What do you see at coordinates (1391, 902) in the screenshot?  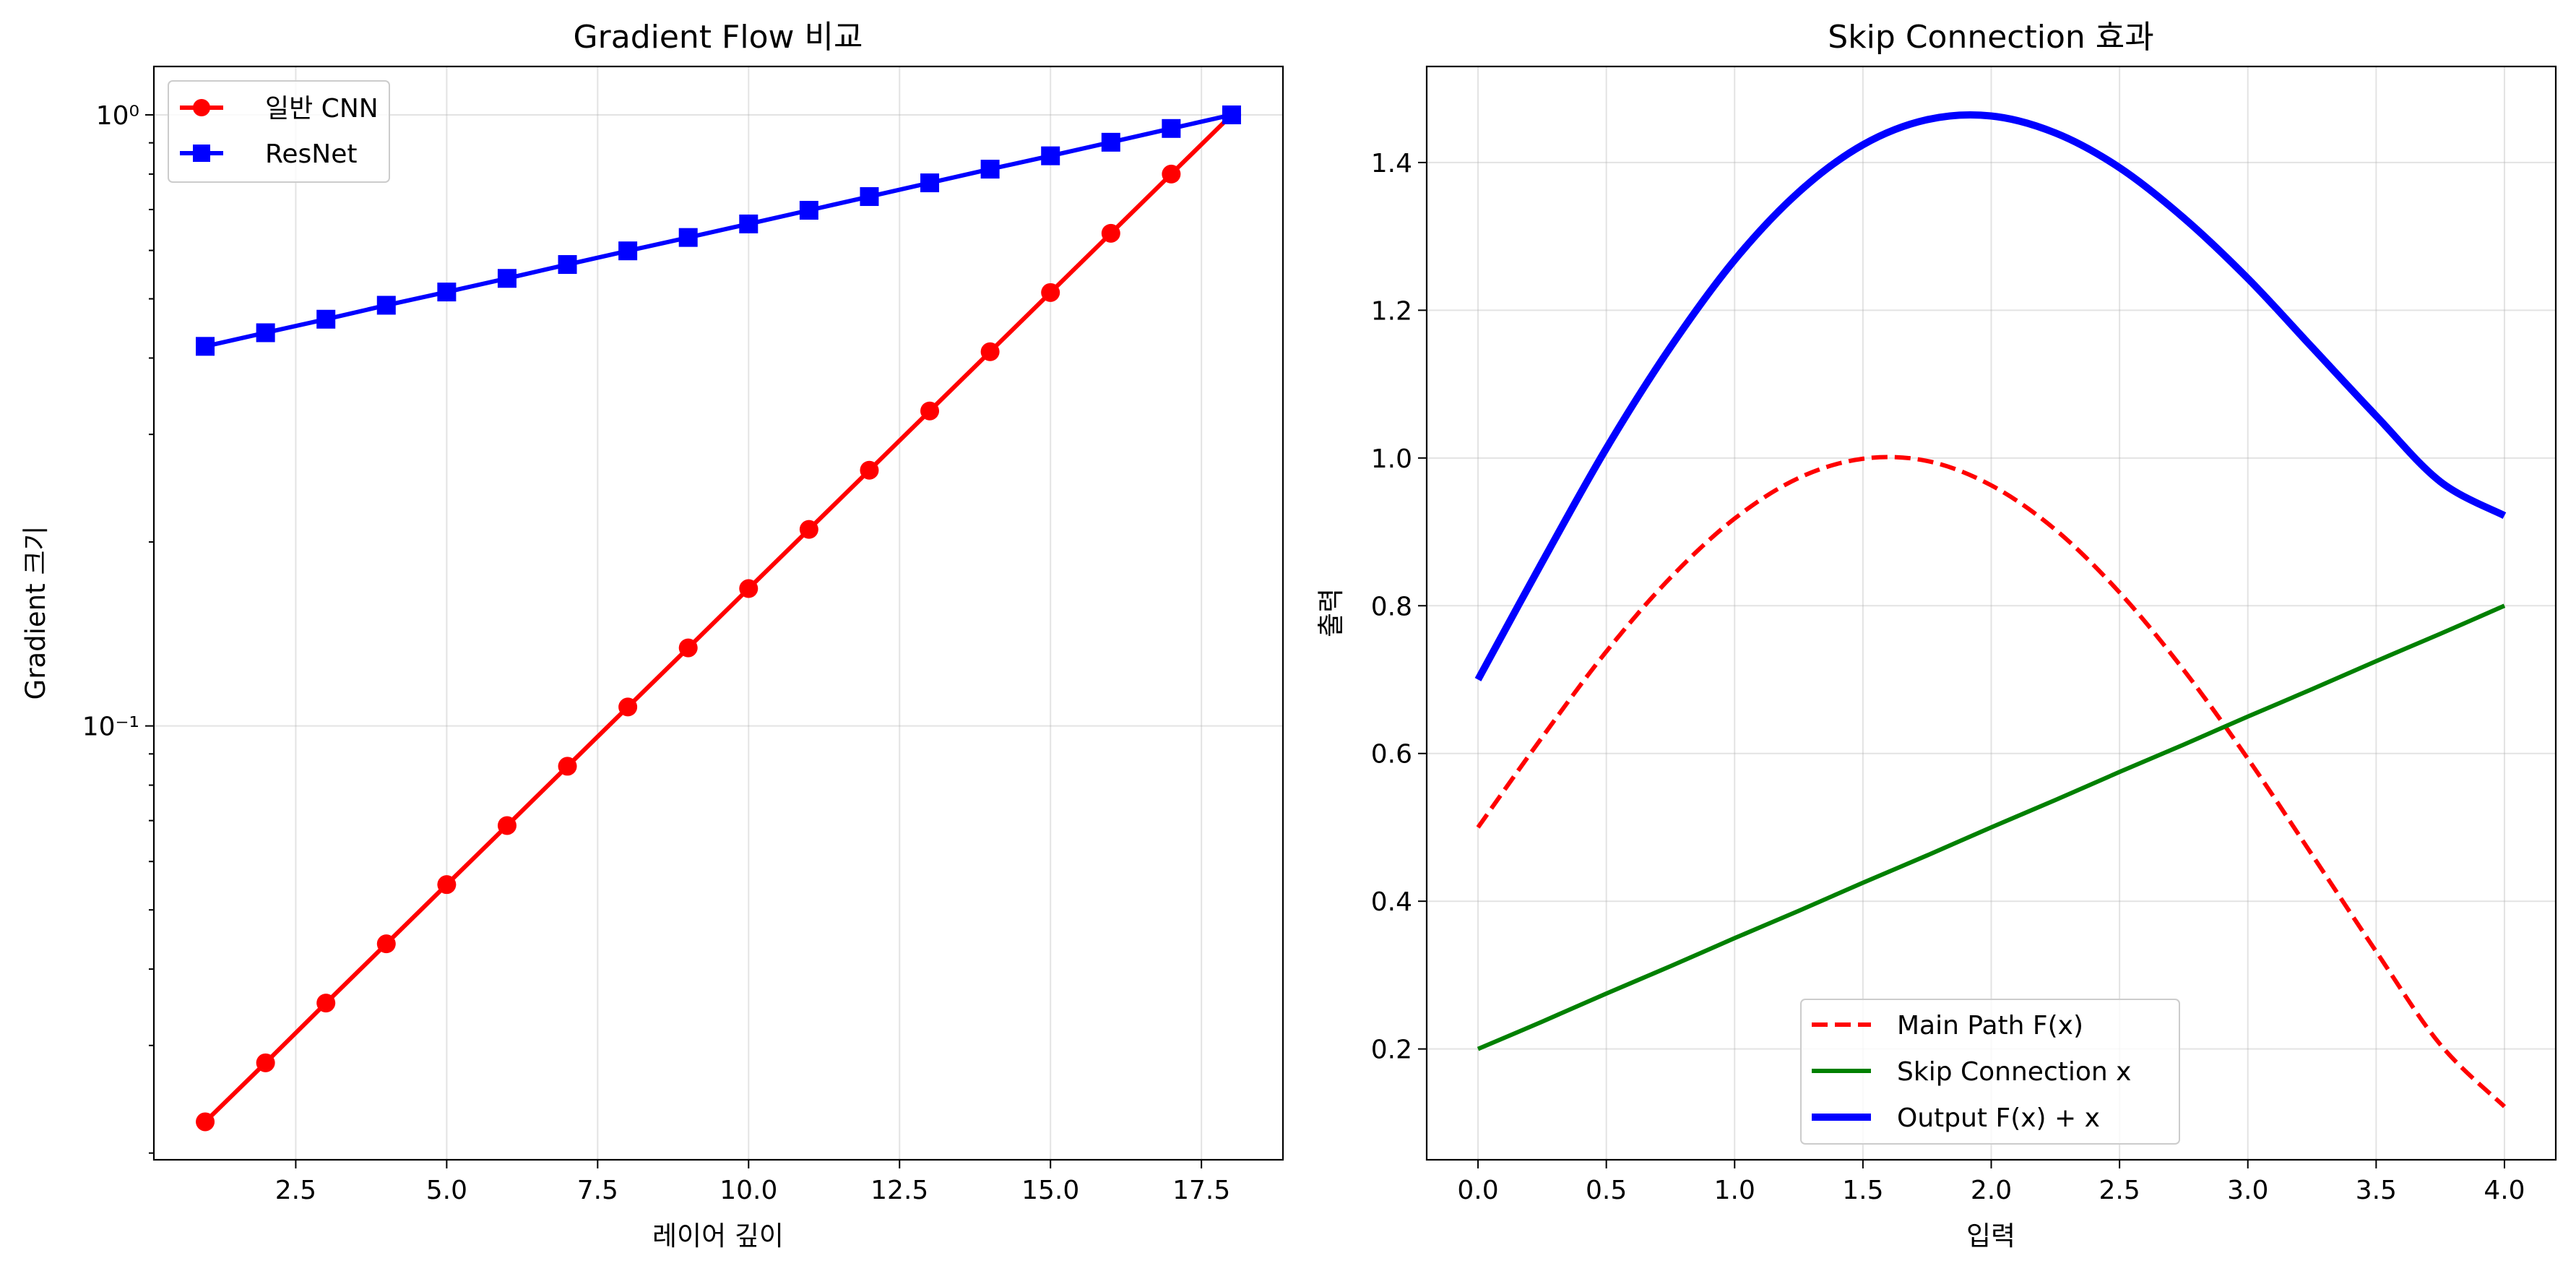 I see `y-tick-label: 0.4` at bounding box center [1391, 902].